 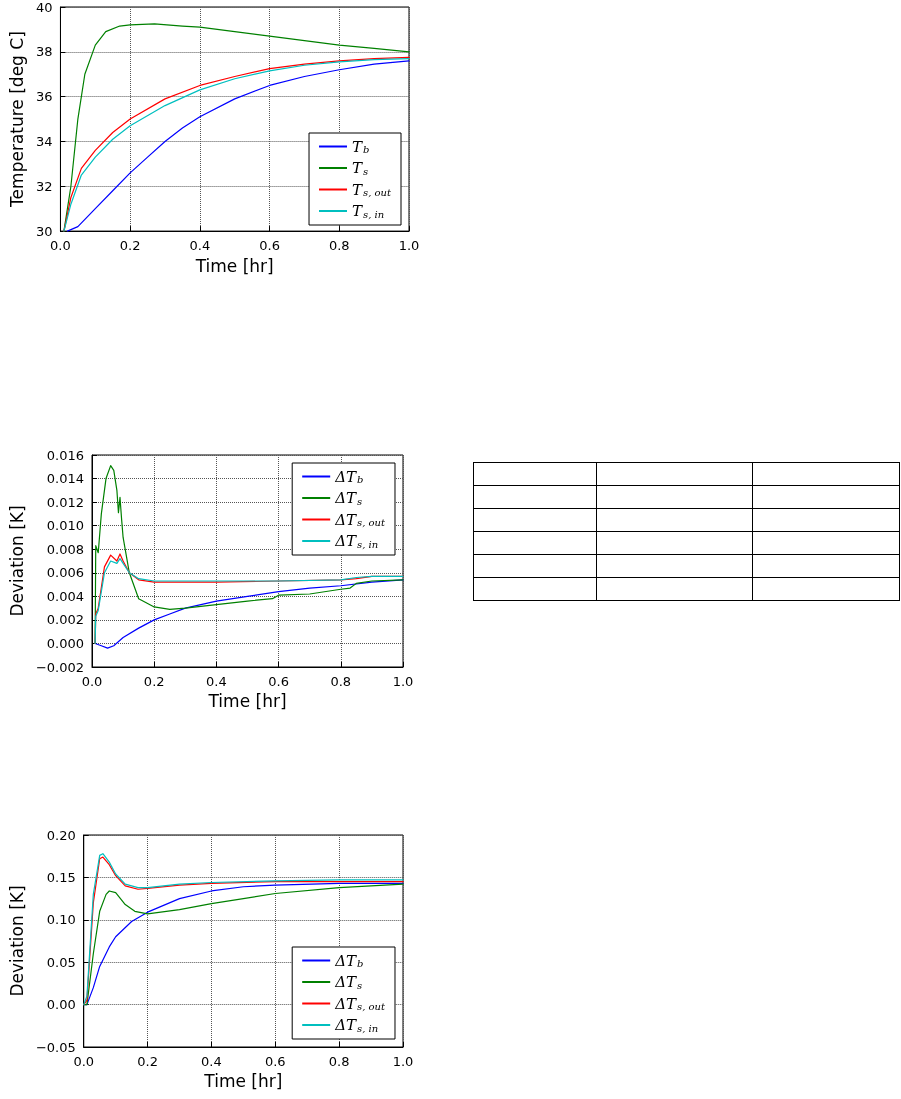 What do you see at coordinates (44, 186) in the screenshot?
I see `y-tick-label: 32` at bounding box center [44, 186].